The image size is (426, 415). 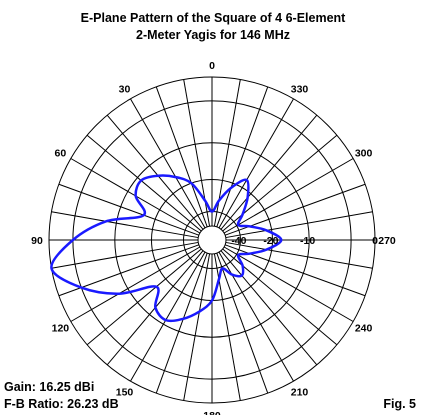 I want to click on radial-label-3: -40, so click(x=238, y=241).